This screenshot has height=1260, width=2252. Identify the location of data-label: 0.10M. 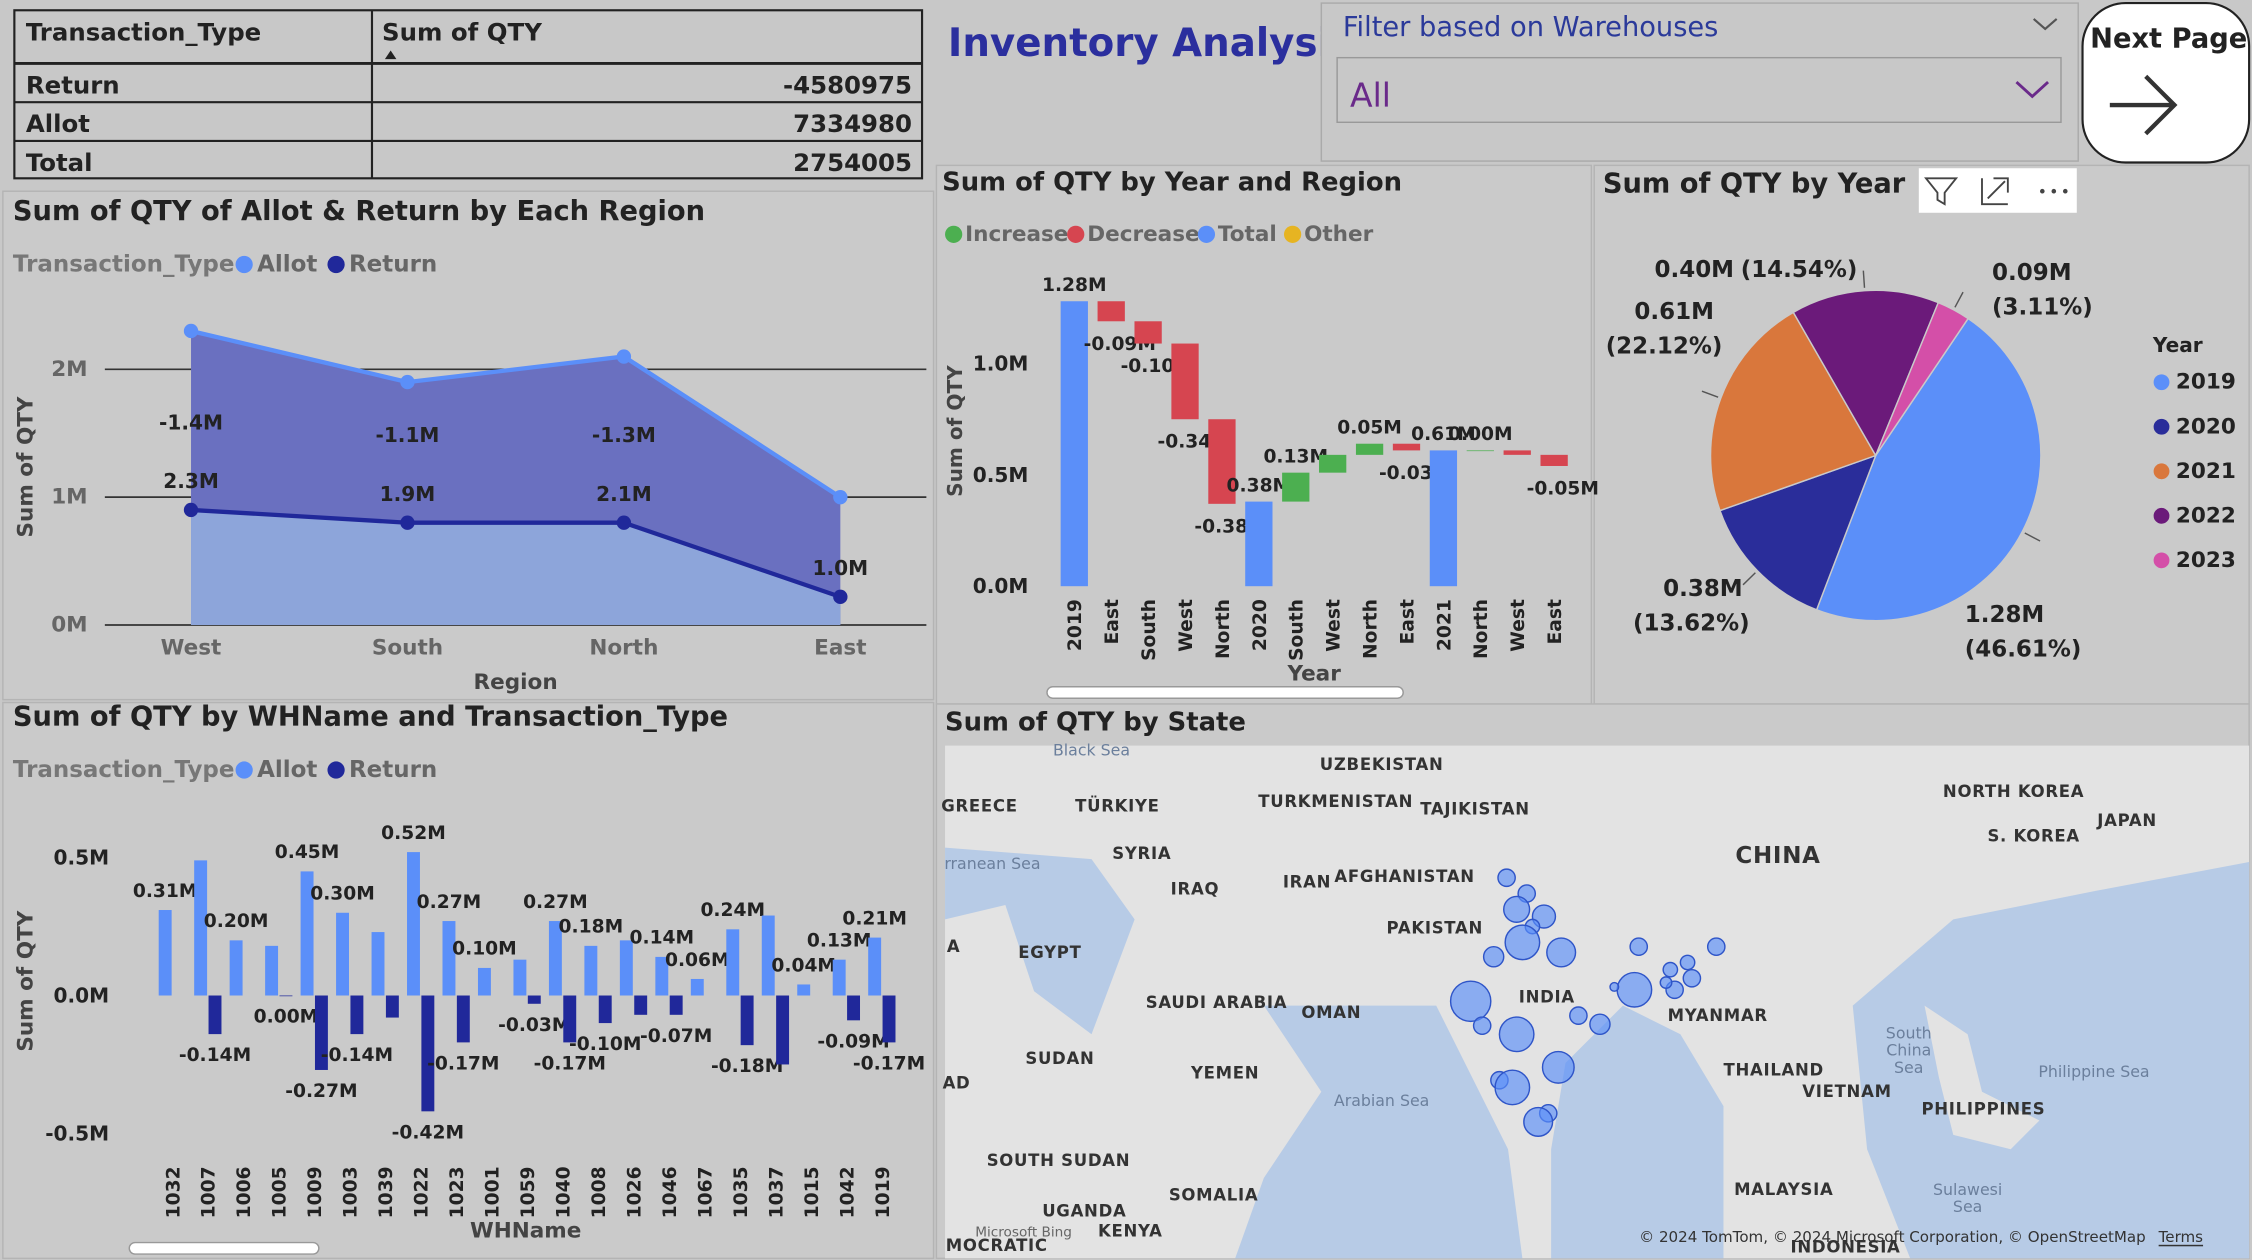
(484, 949).